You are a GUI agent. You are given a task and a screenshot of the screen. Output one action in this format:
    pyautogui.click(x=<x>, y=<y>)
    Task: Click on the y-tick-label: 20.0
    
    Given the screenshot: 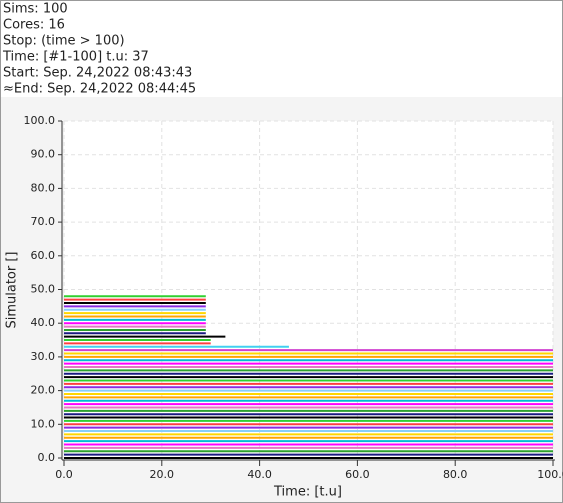 What is the action you would take?
    pyautogui.click(x=43, y=390)
    